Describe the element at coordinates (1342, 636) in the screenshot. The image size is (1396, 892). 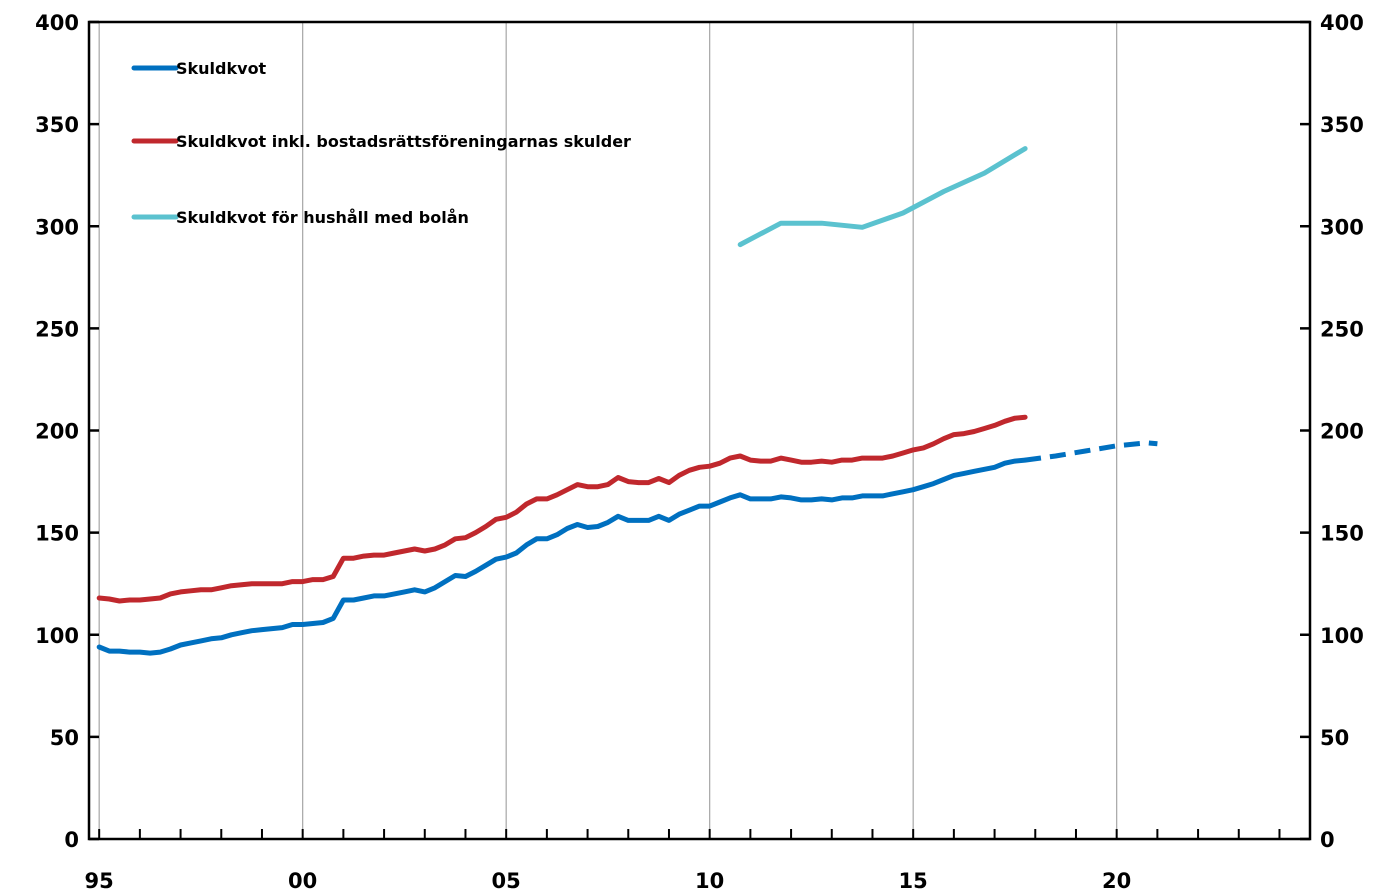
I see `y-tick-label-right: 100` at that location.